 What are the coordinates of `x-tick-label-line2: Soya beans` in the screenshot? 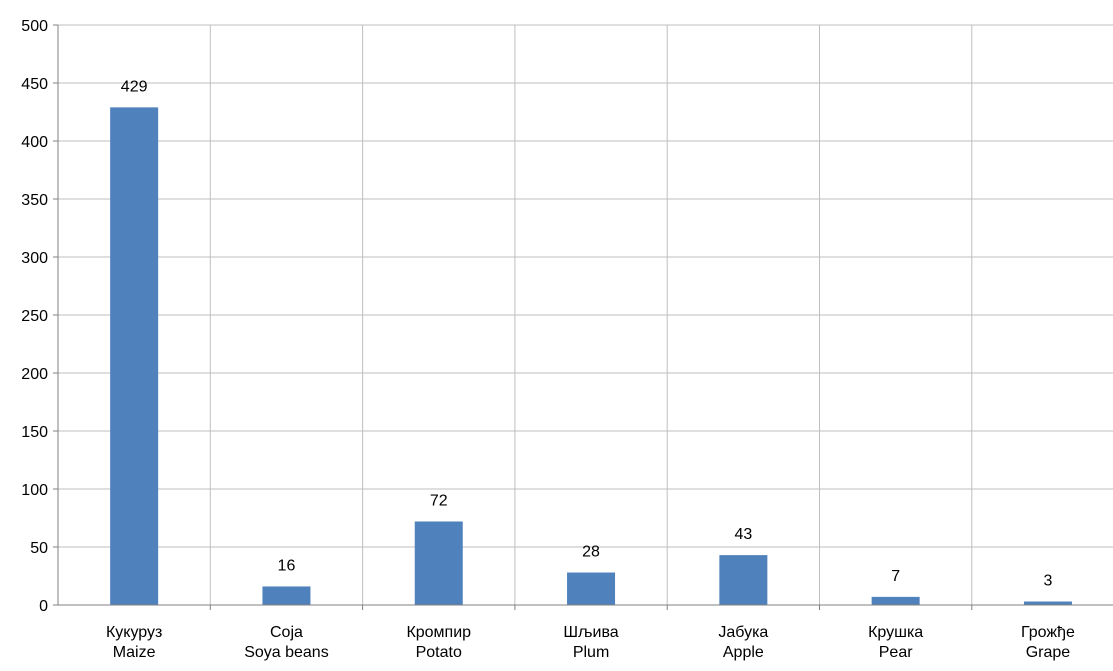 It's located at (286, 652).